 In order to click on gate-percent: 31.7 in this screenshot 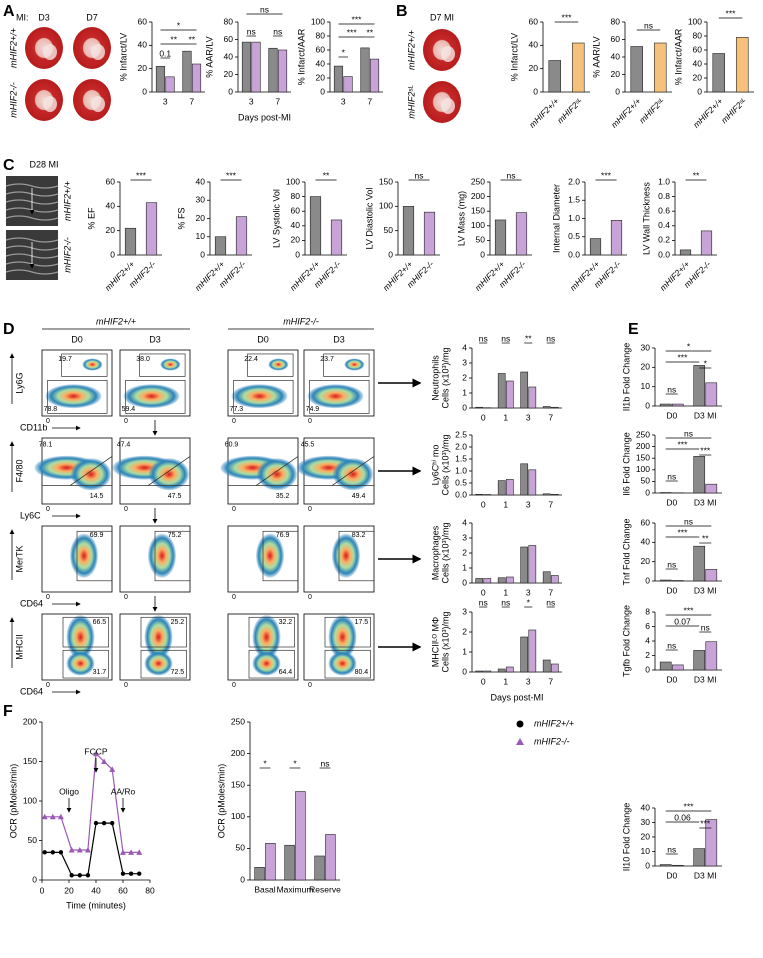, I will do `click(100, 672)`.